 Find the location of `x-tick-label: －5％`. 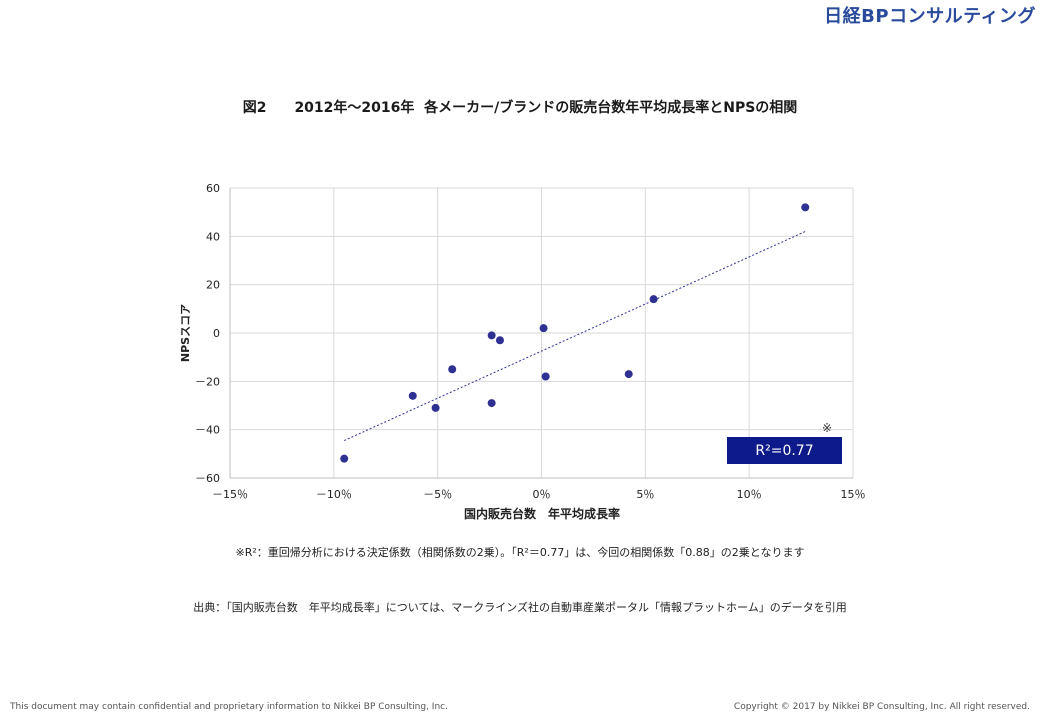

x-tick-label: －5％ is located at coordinates (437, 494).